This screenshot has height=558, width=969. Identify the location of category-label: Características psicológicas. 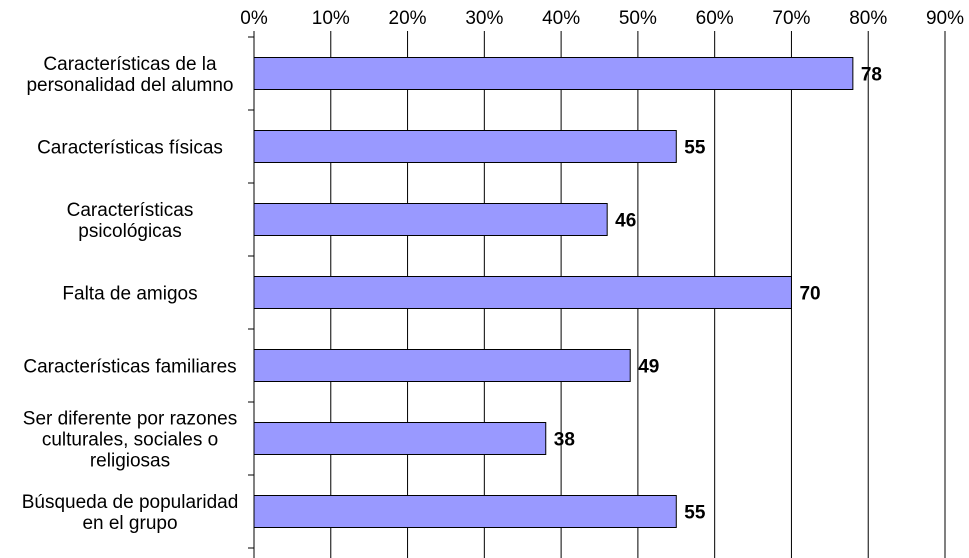
(130, 221).